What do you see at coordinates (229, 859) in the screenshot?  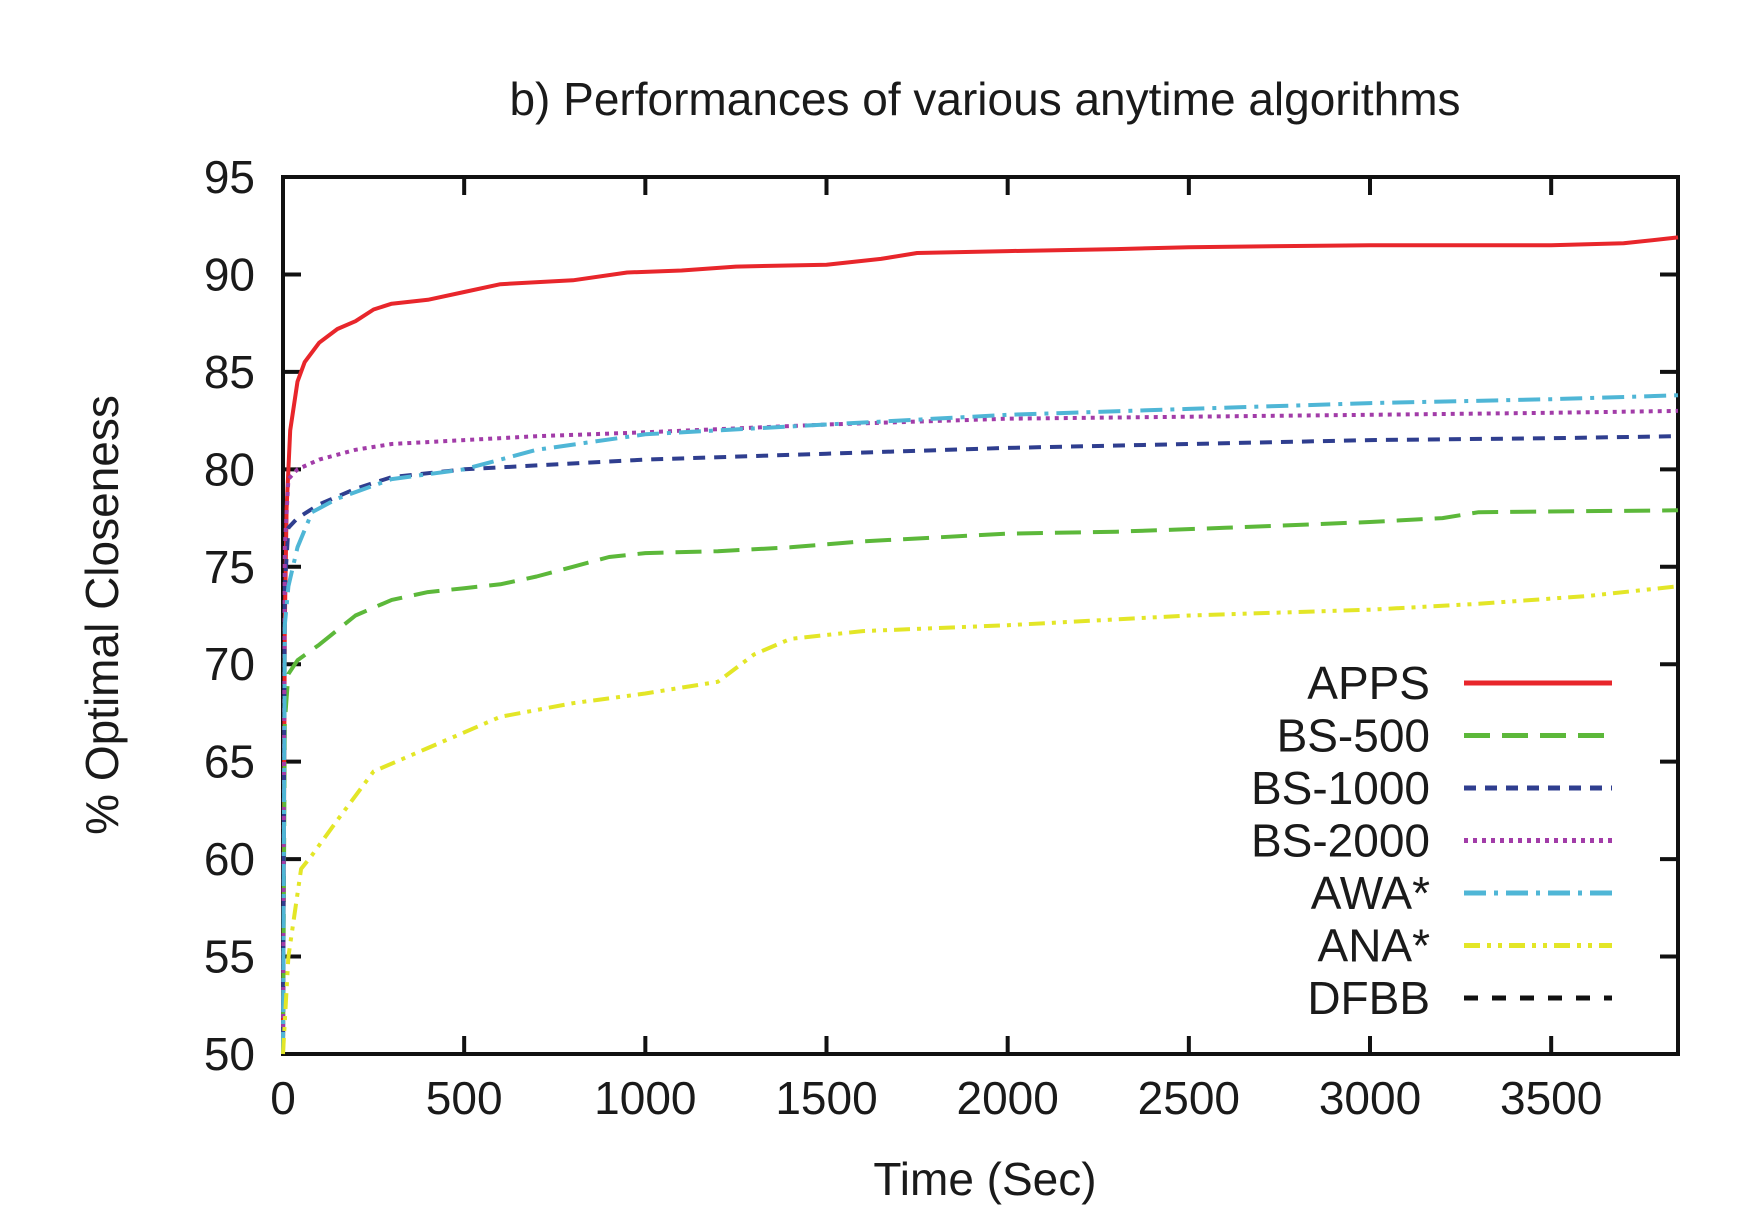 I see `y-tick-label: 60` at bounding box center [229, 859].